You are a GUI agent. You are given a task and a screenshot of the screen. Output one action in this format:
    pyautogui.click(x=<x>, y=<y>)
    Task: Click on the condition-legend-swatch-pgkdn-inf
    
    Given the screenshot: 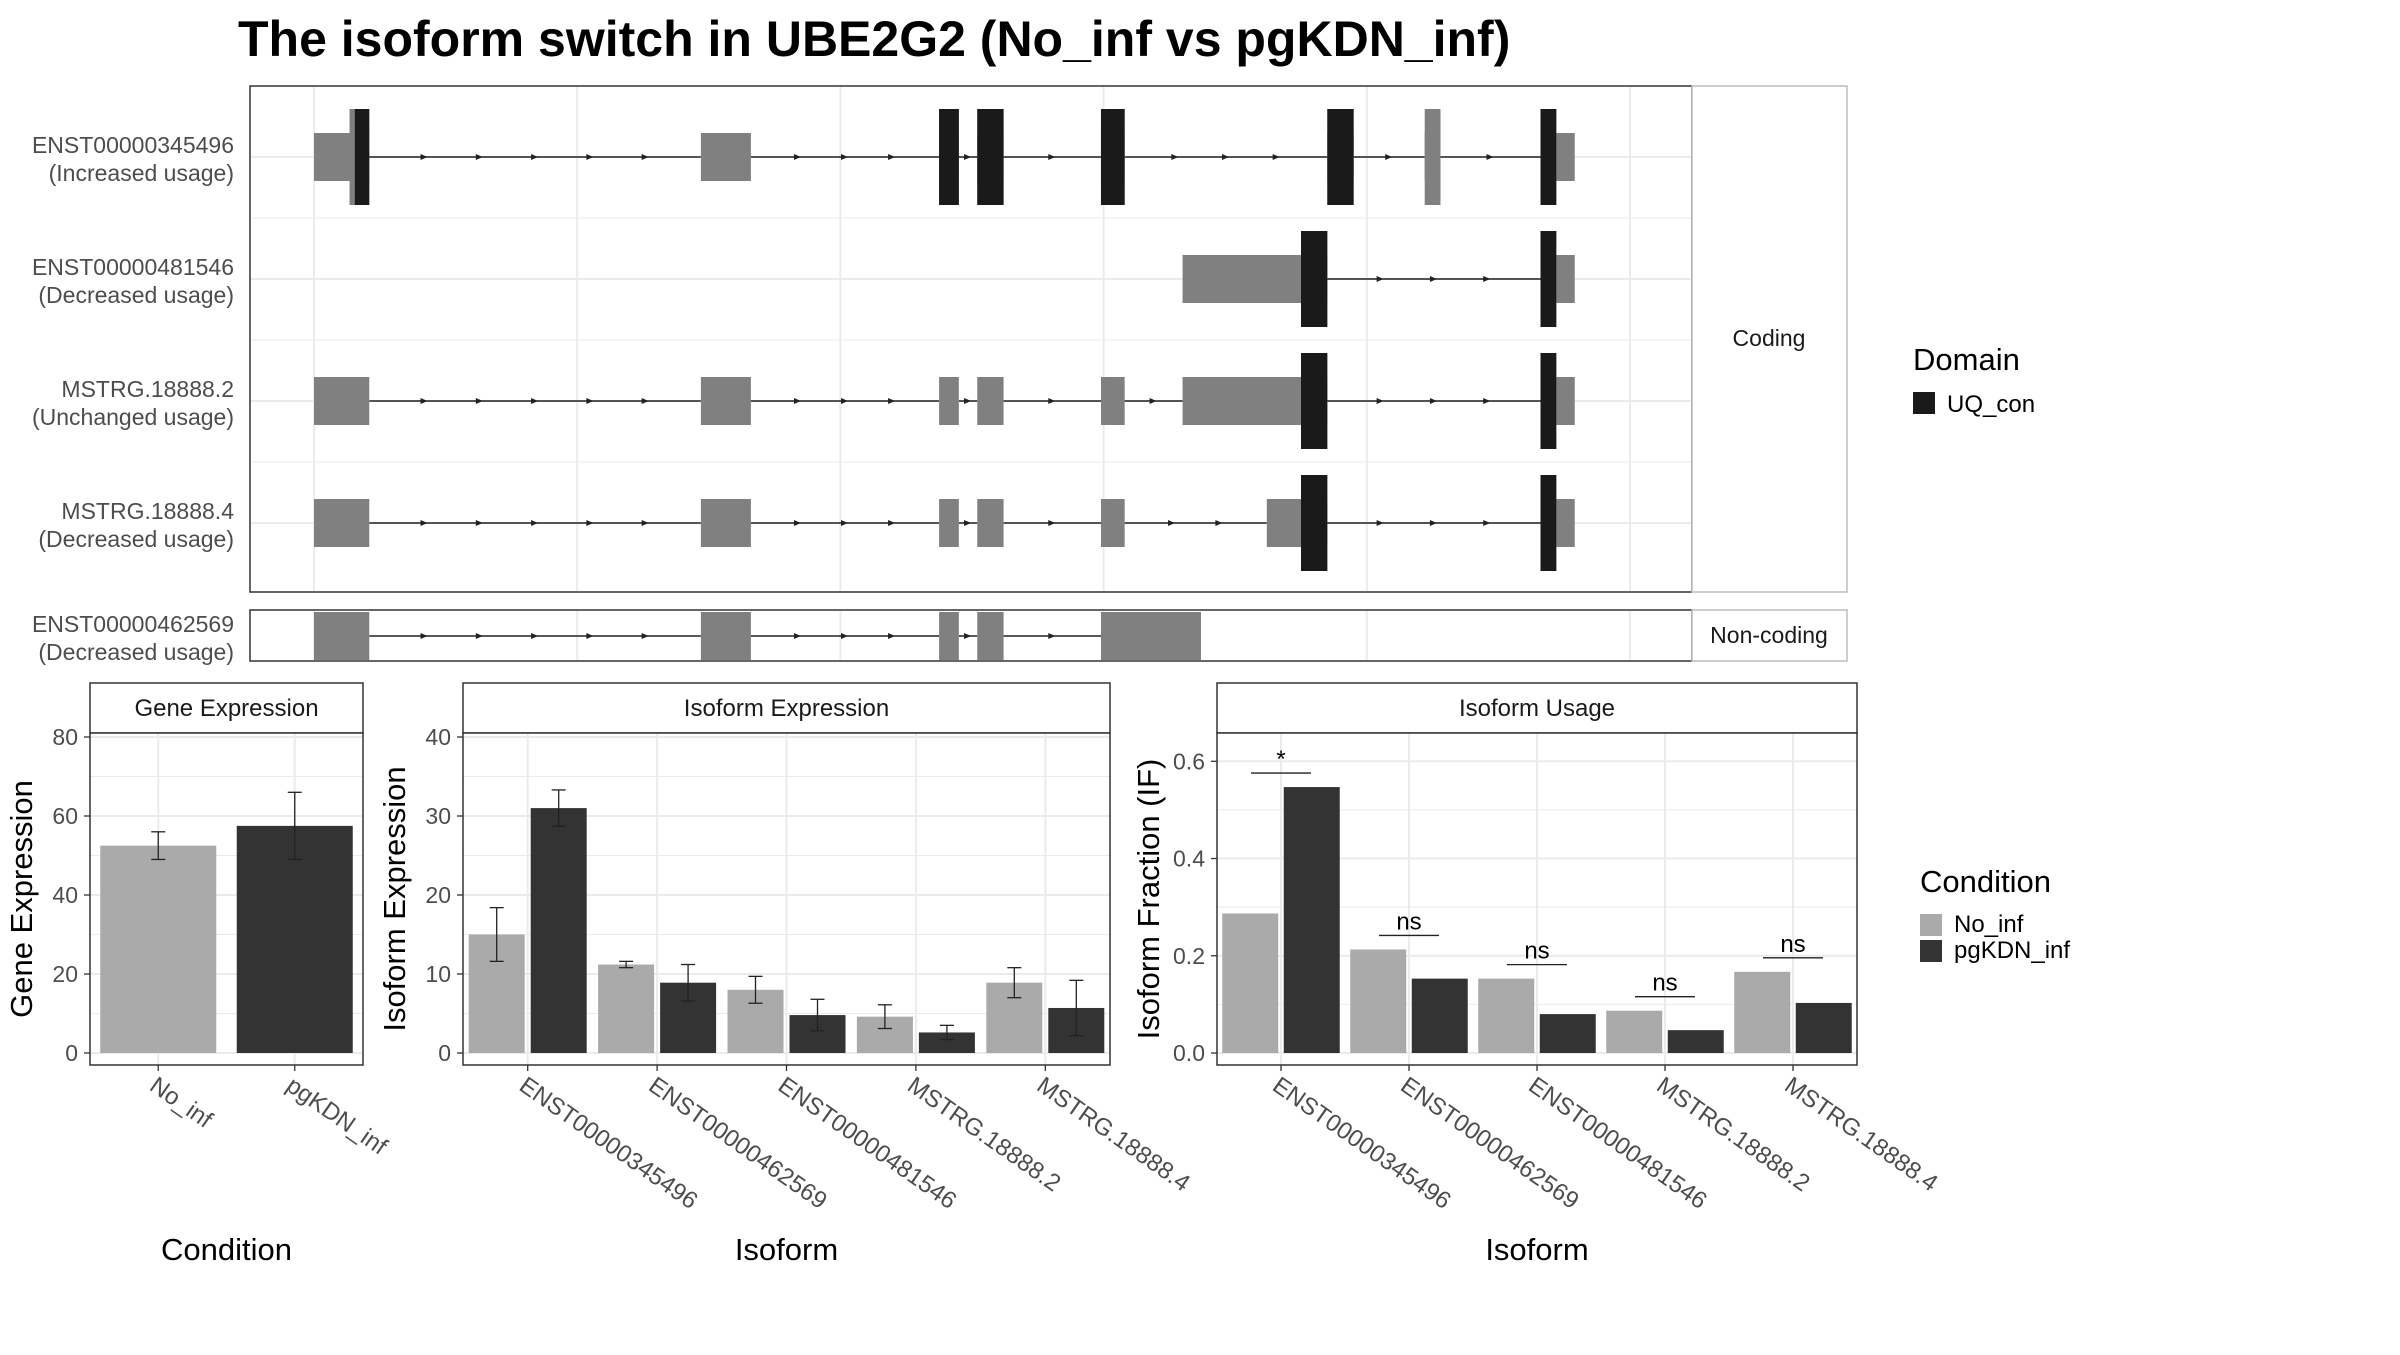 What is the action you would take?
    pyautogui.click(x=1931, y=951)
    